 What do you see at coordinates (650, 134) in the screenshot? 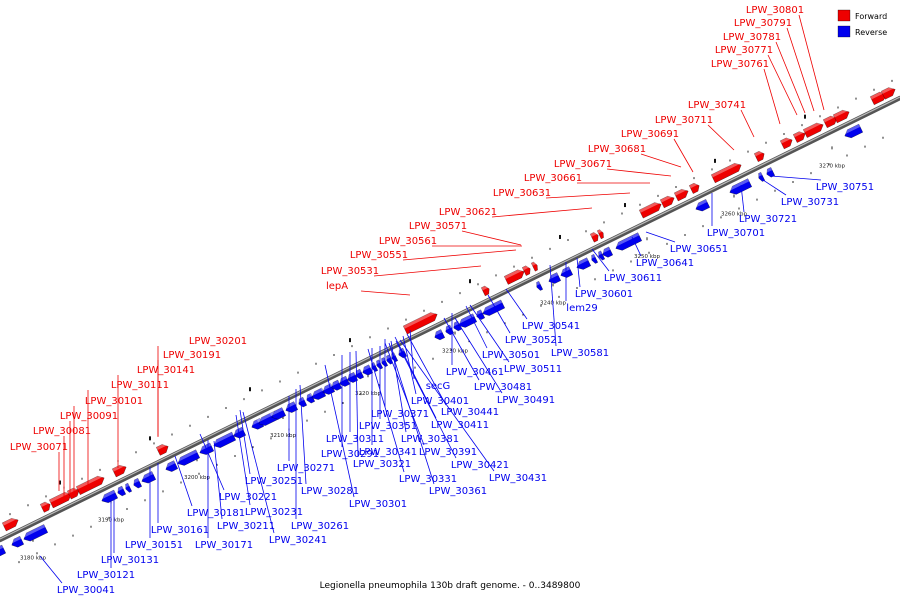
I see `forward-gene-label: LPW_30691` at bounding box center [650, 134].